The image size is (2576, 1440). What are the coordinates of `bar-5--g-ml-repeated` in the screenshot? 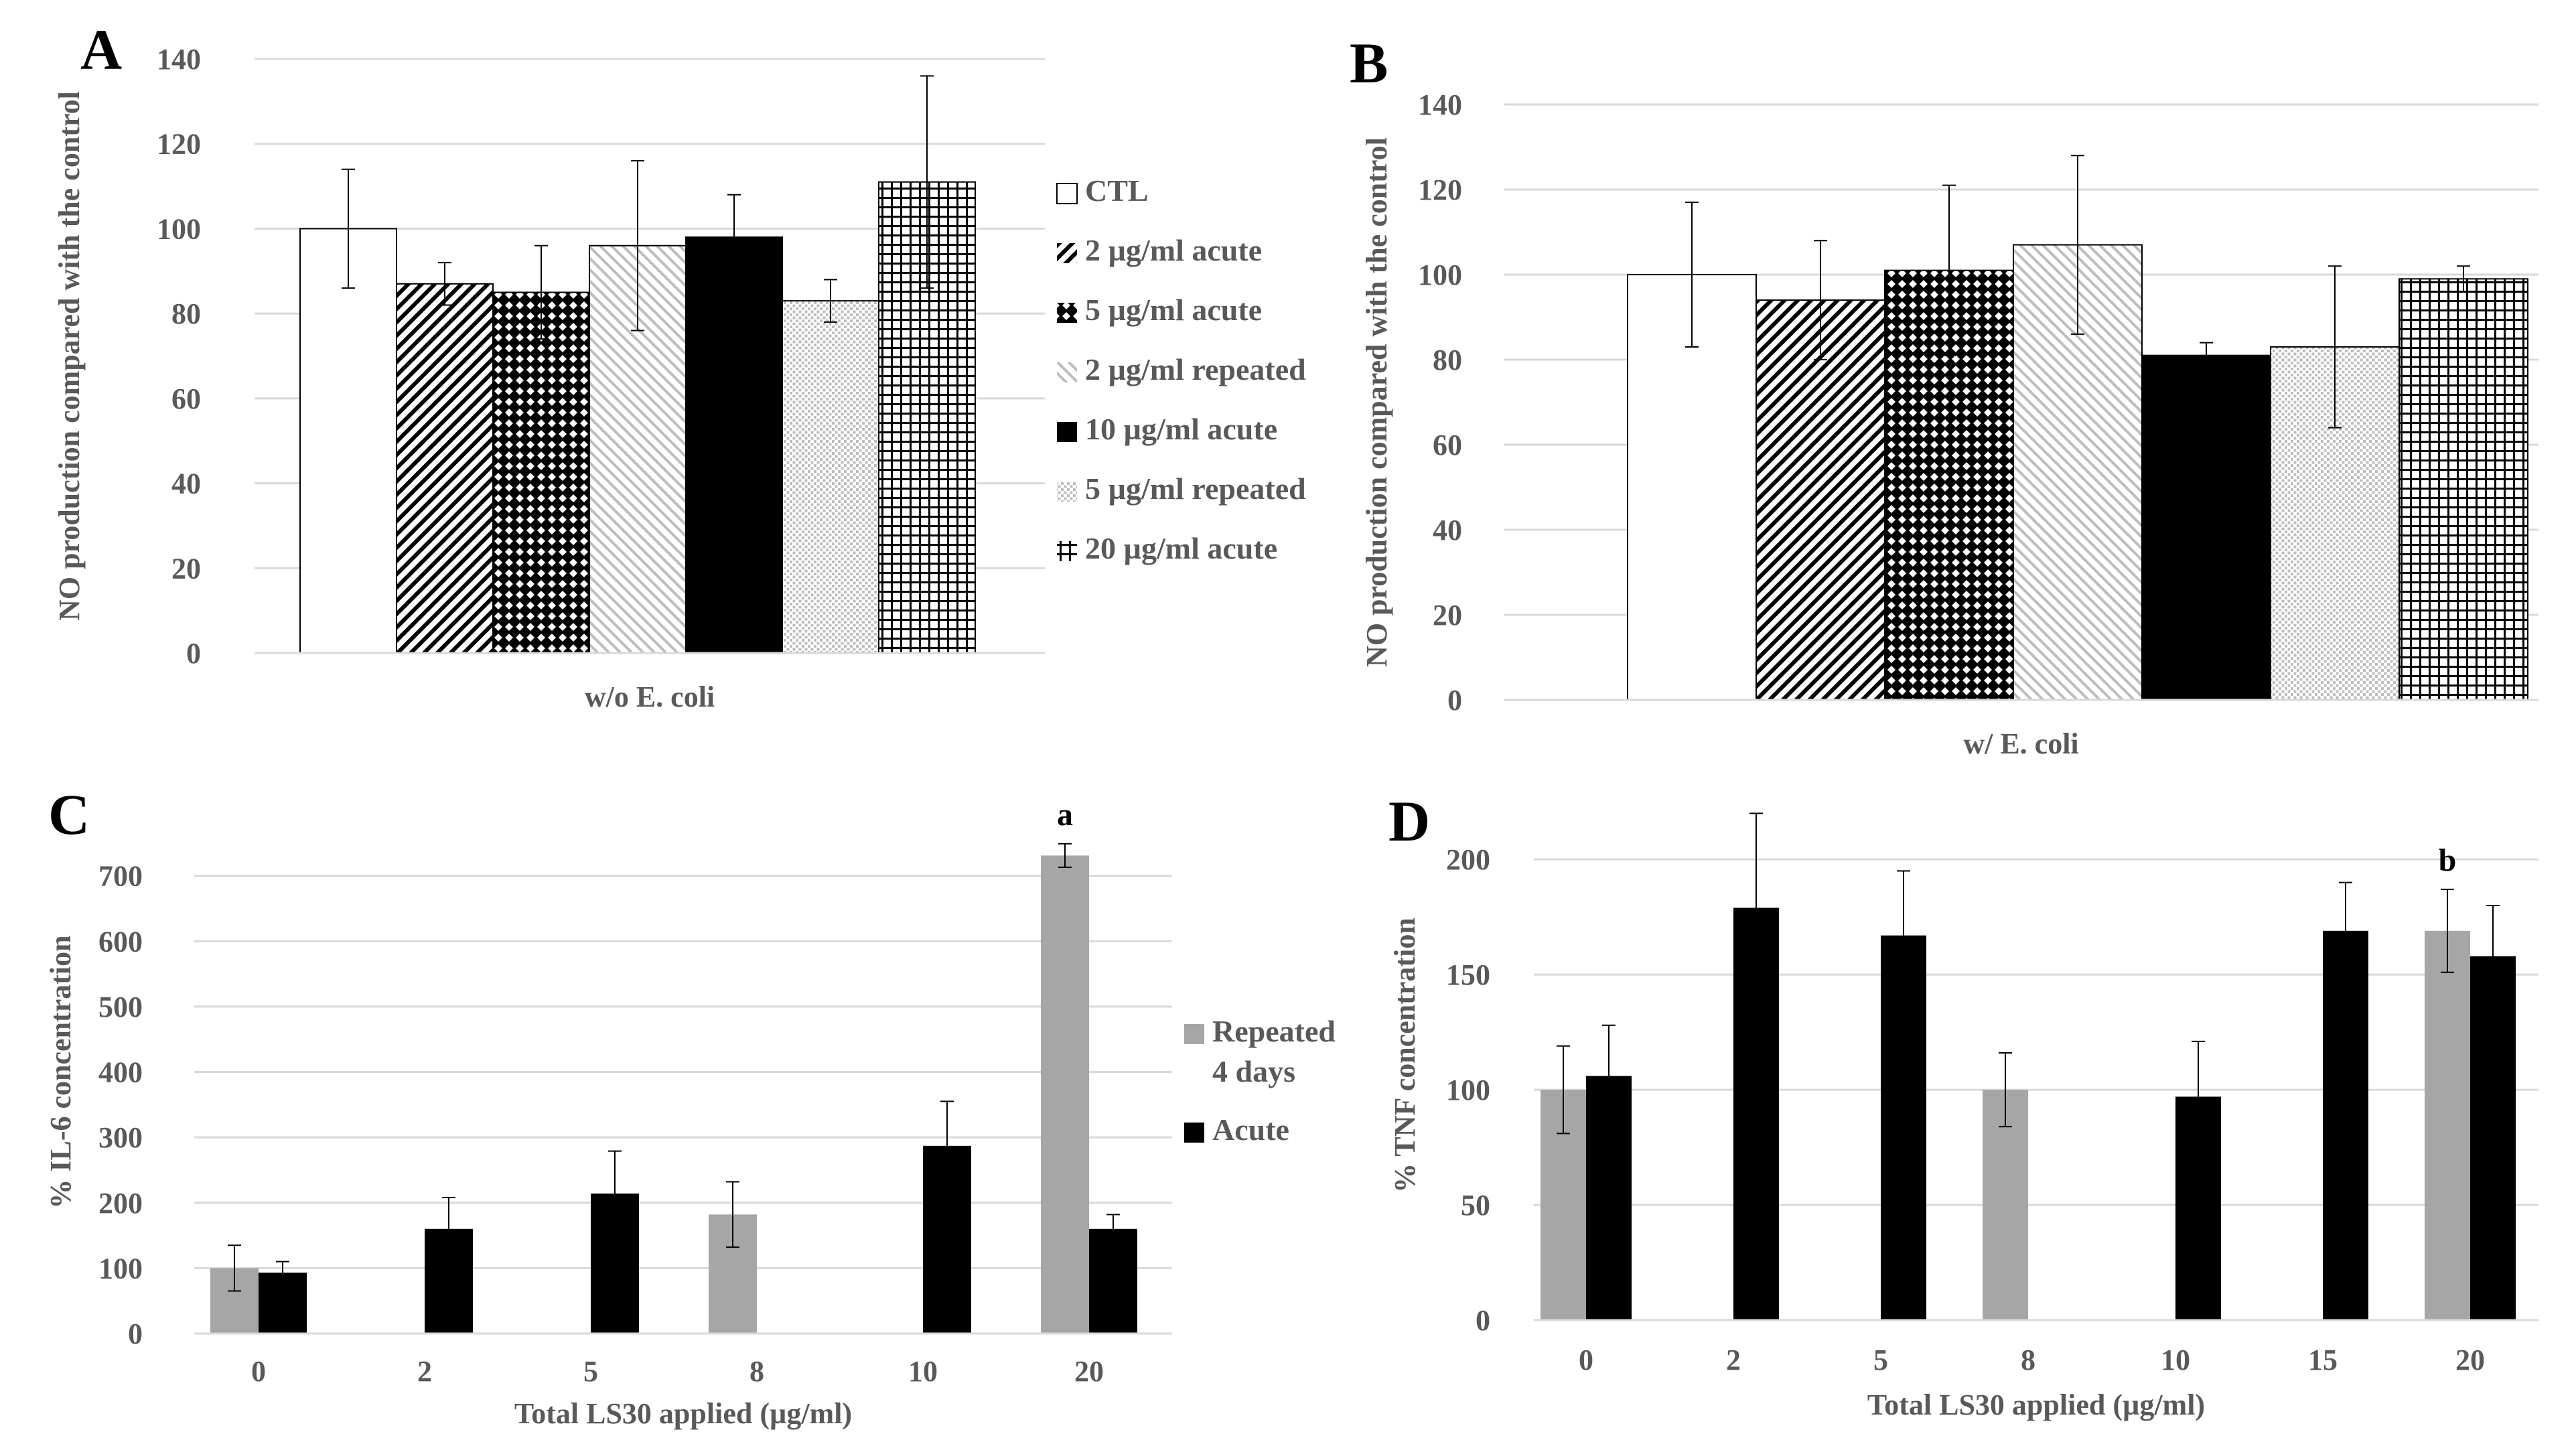 It's located at (830, 477).